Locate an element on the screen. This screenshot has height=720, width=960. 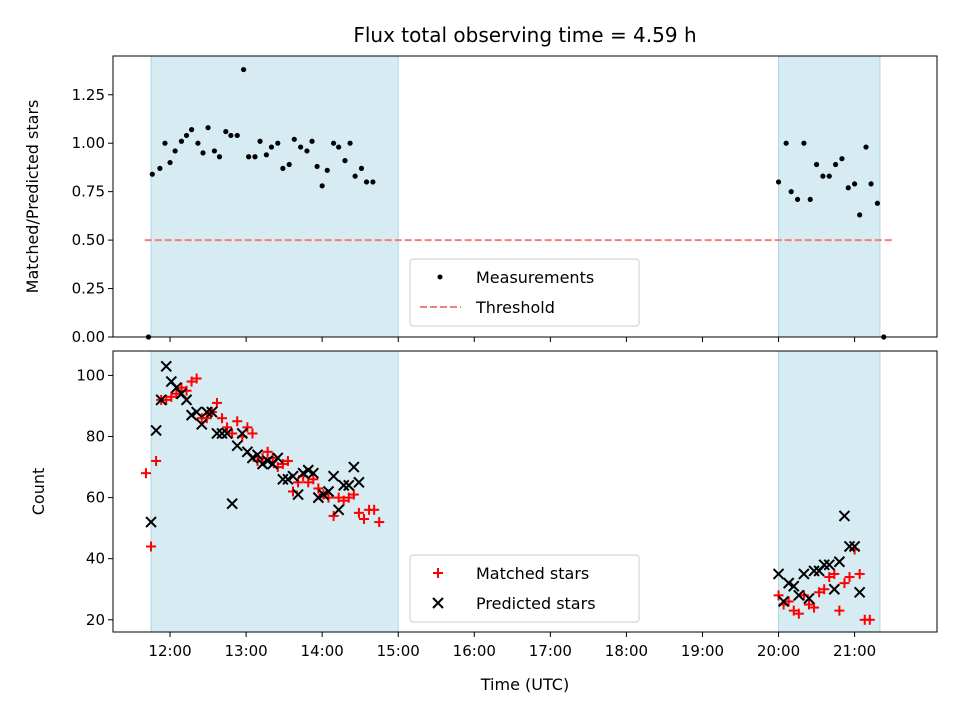
bottom-legend: Matched stars Predicted stars is located at coordinates (524, 588).